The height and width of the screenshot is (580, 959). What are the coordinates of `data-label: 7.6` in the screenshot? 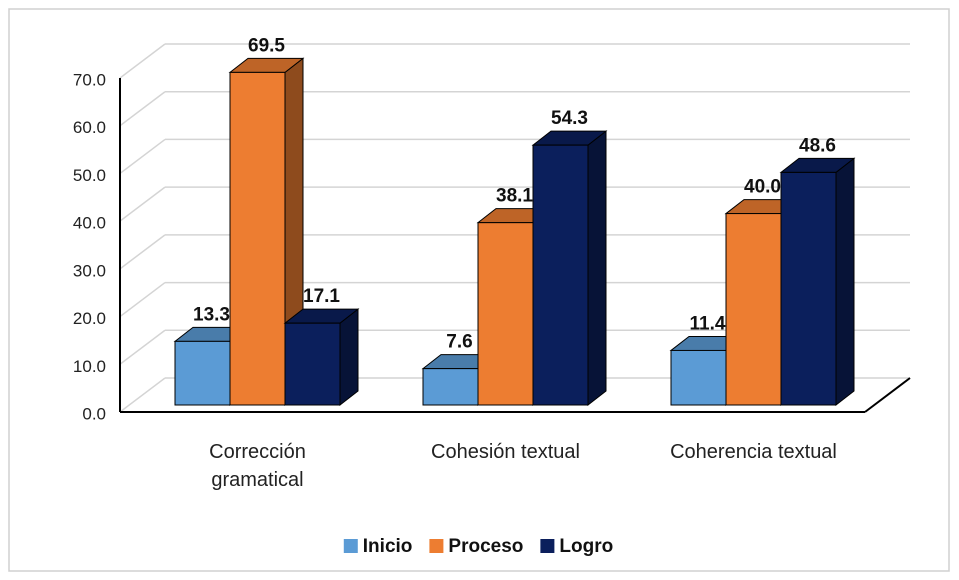 It's located at (459, 342).